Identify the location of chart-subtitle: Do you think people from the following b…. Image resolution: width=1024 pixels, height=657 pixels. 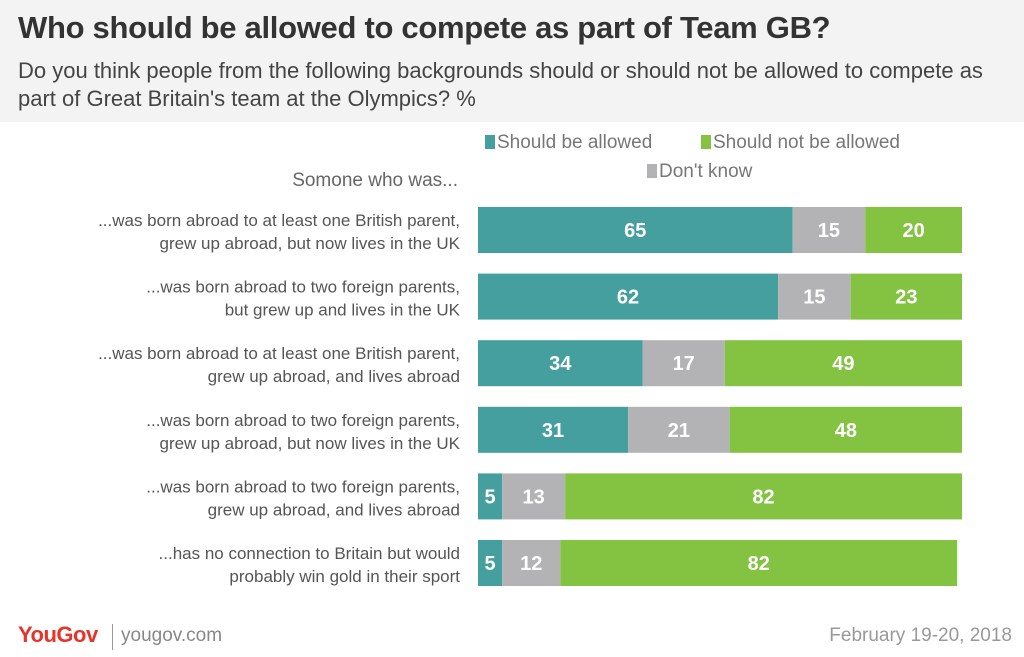
(500, 84).